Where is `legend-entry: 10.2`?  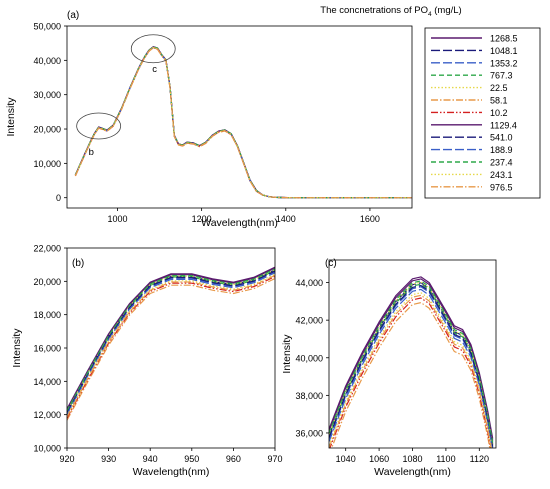
legend-entry: 10.2 is located at coordinates (469, 113).